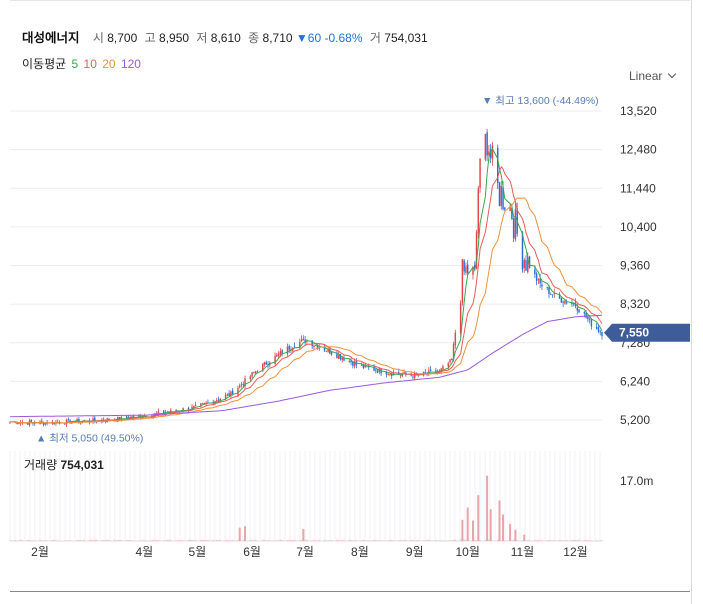  I want to click on open-value: 8,700, so click(122, 38).